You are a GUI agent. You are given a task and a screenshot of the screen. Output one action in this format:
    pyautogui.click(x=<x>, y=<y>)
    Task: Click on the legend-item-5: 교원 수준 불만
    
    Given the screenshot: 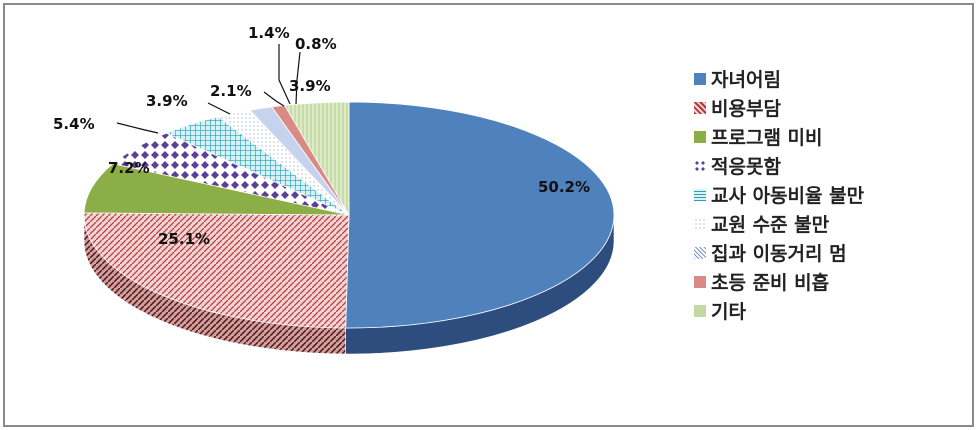 What is the action you would take?
    pyautogui.click(x=779, y=223)
    